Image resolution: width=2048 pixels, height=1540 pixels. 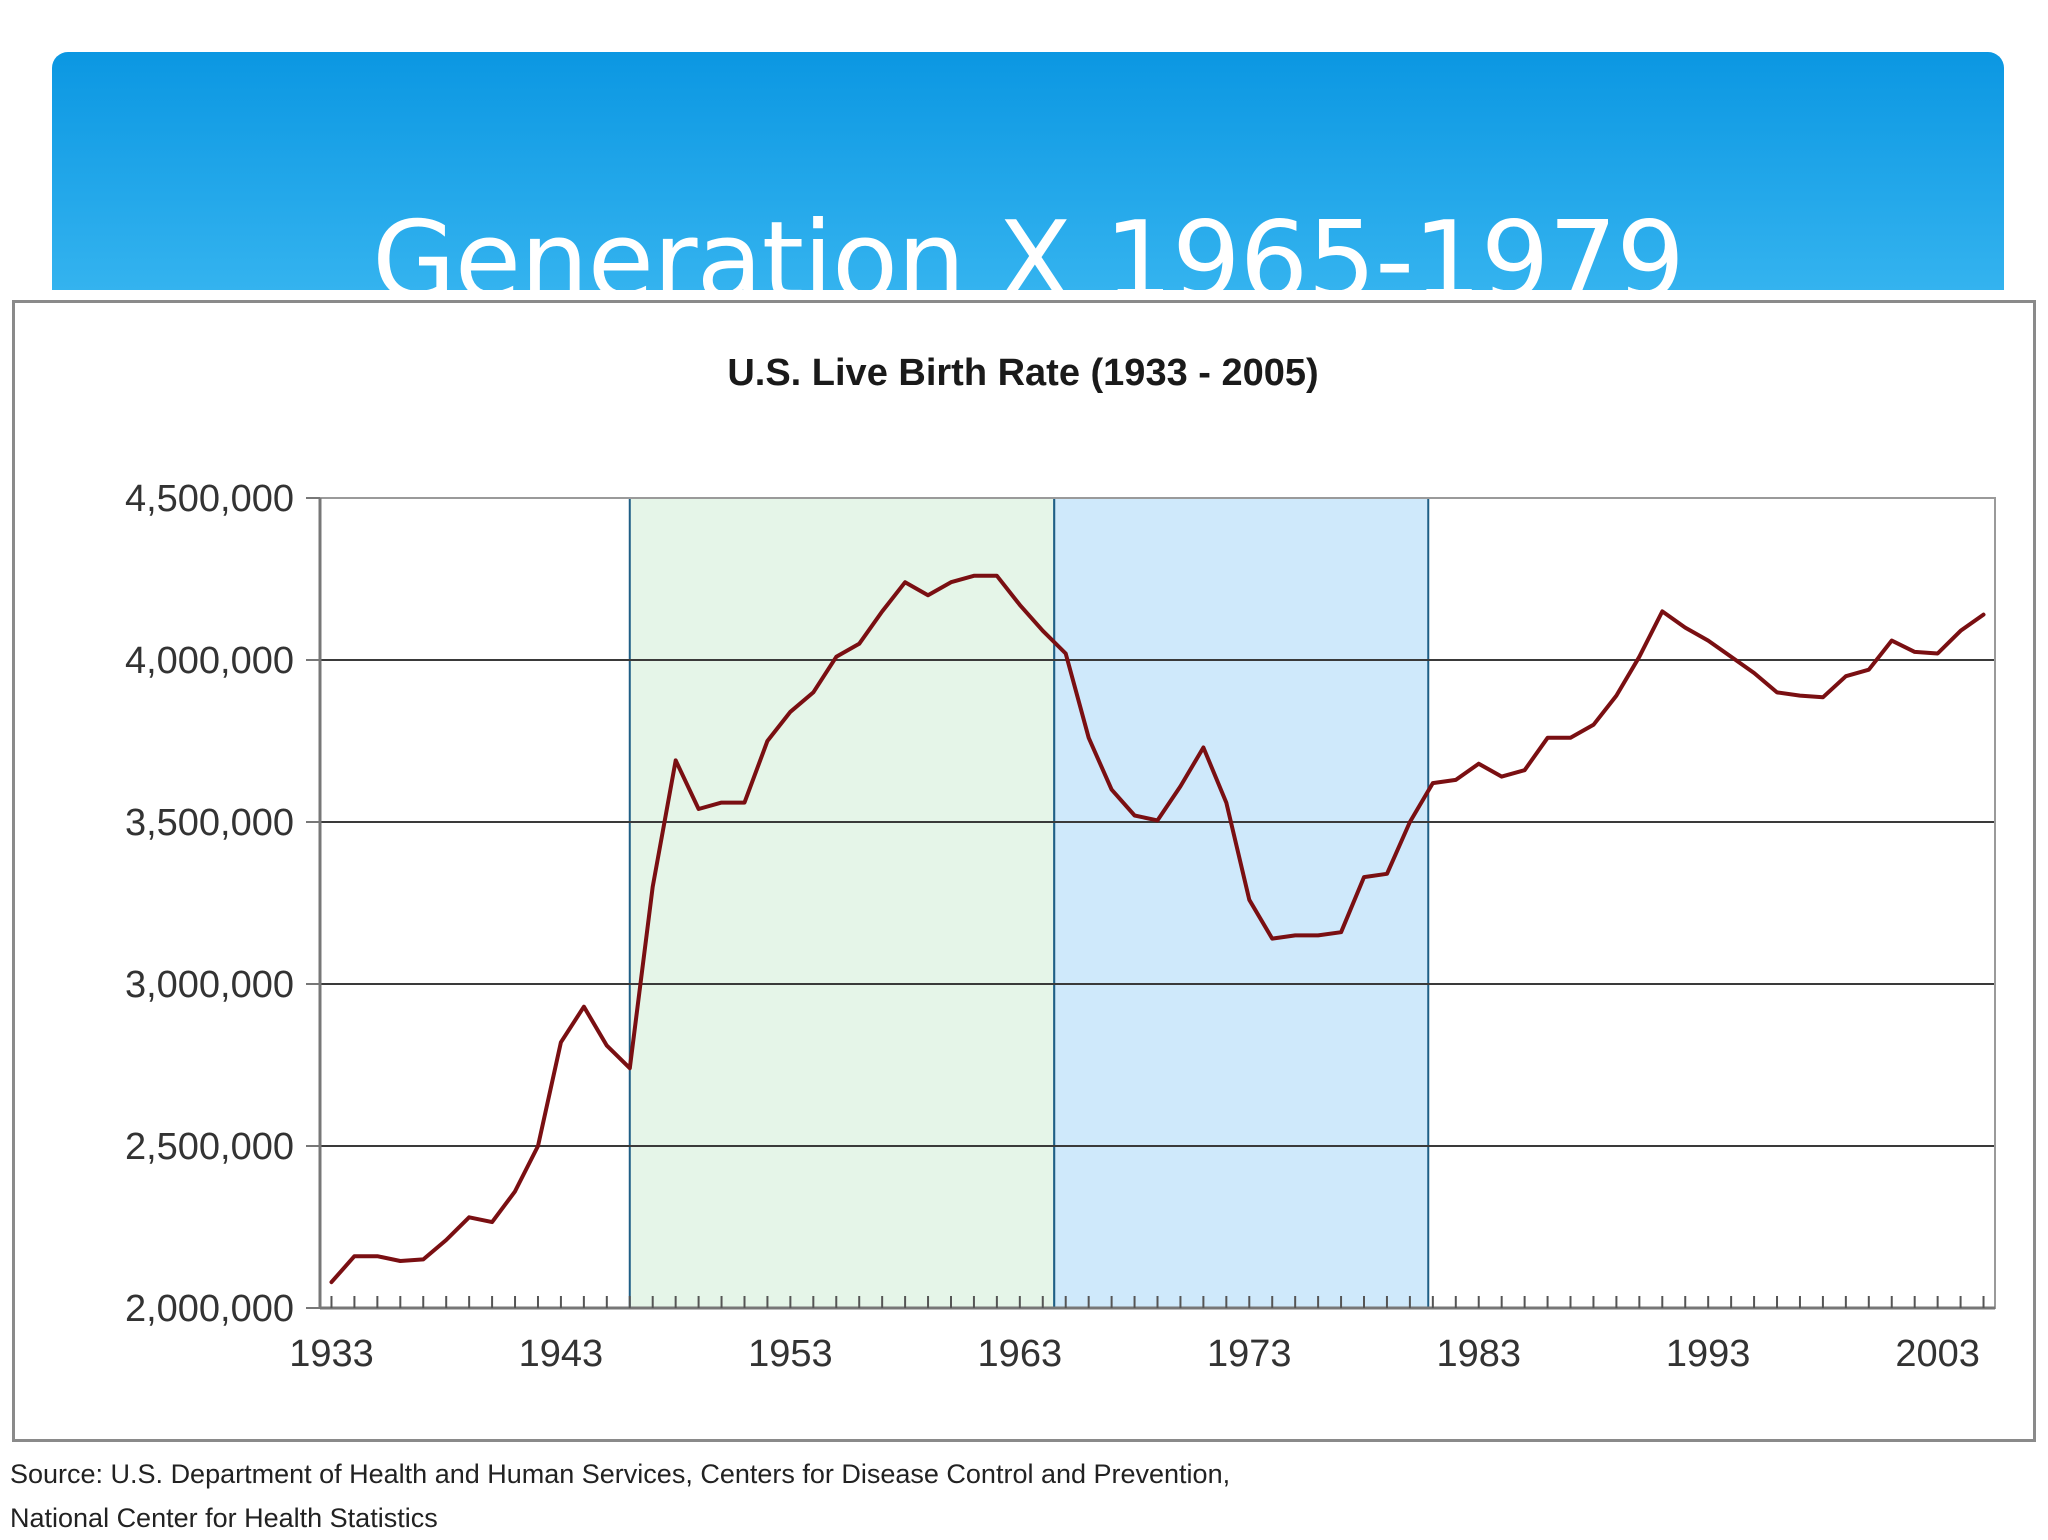 I want to click on source-line-2: National Center for Health Statistics, so click(x=224, y=1518).